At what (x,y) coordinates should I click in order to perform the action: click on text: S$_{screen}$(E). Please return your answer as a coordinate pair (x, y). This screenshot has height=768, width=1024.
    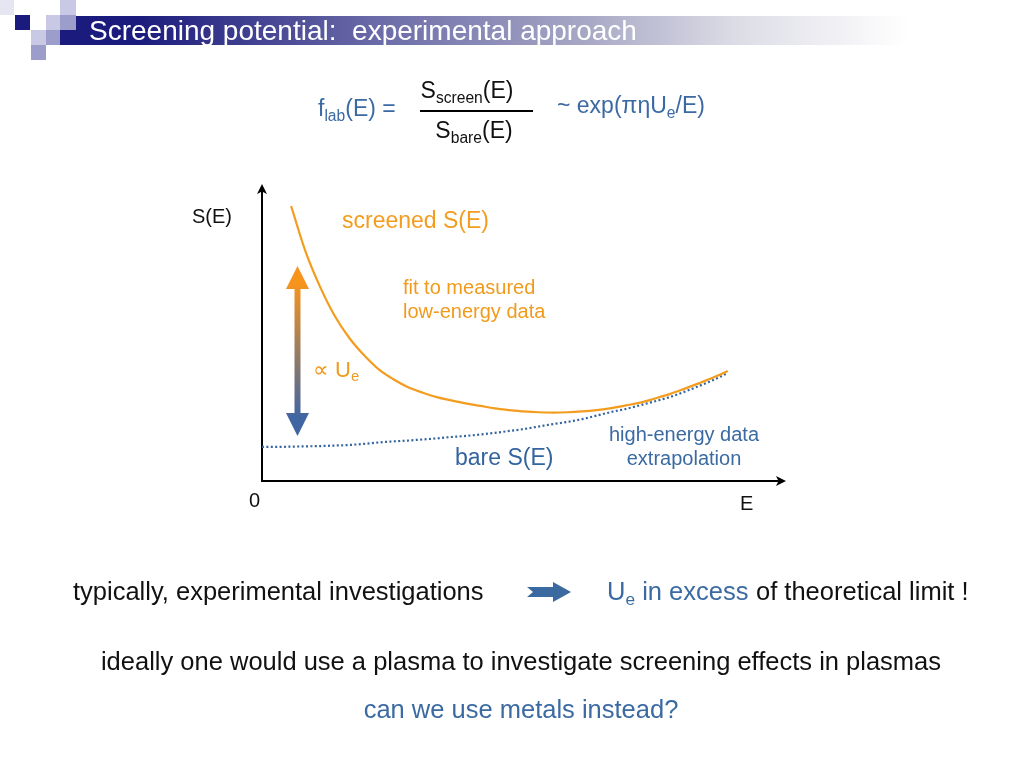
    Looking at the image, I should click on (467, 91).